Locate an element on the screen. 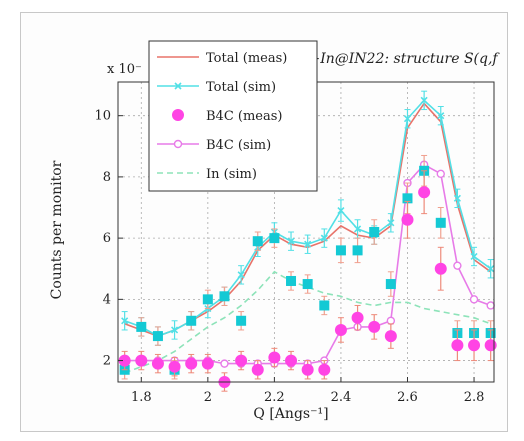 The image size is (524, 441). legend-entry: Total (sim) is located at coordinates (216, 87).